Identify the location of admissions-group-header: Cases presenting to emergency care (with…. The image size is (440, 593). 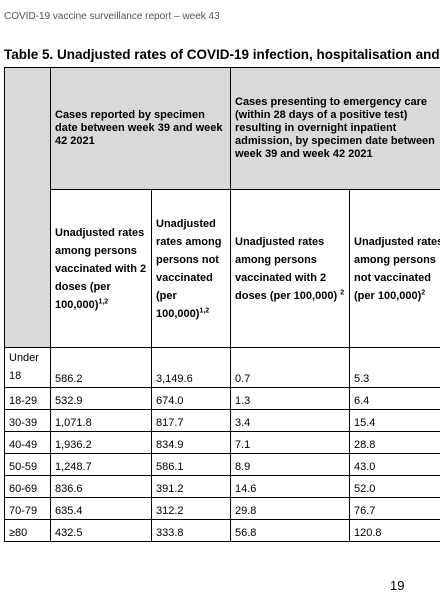
(335, 129).